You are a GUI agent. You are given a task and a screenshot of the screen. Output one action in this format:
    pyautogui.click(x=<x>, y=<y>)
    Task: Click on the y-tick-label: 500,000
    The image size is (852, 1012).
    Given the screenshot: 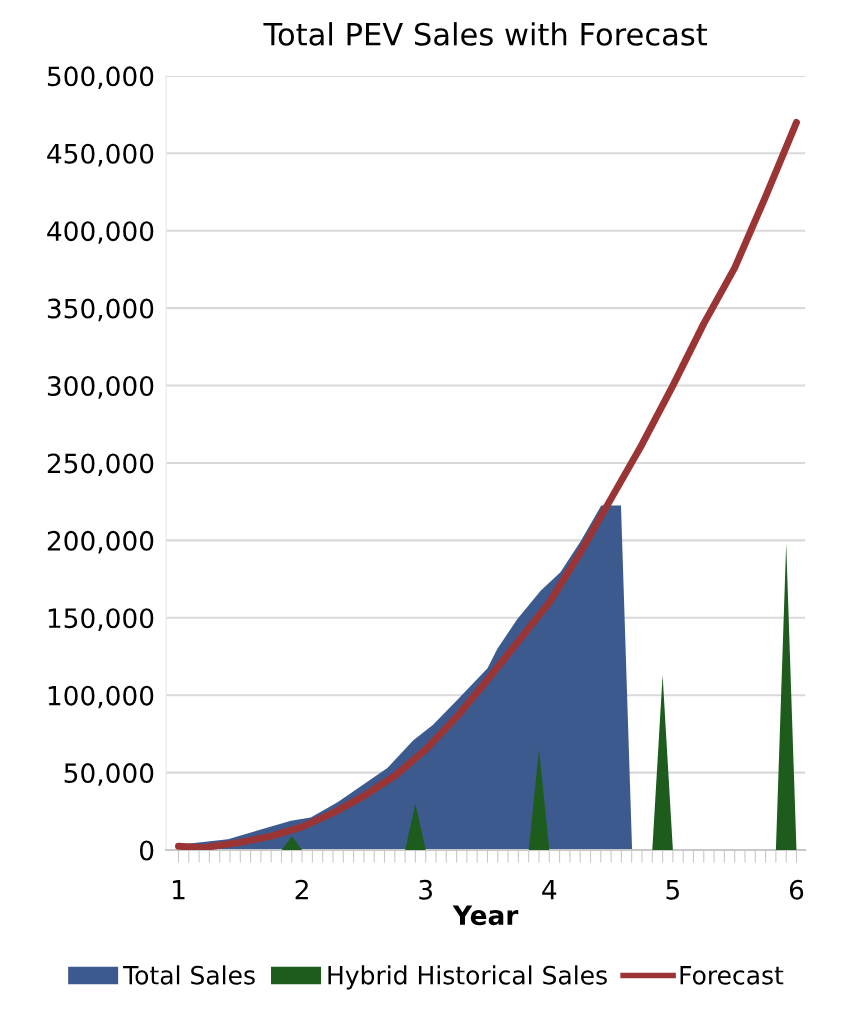 What is the action you would take?
    pyautogui.click(x=100, y=77)
    